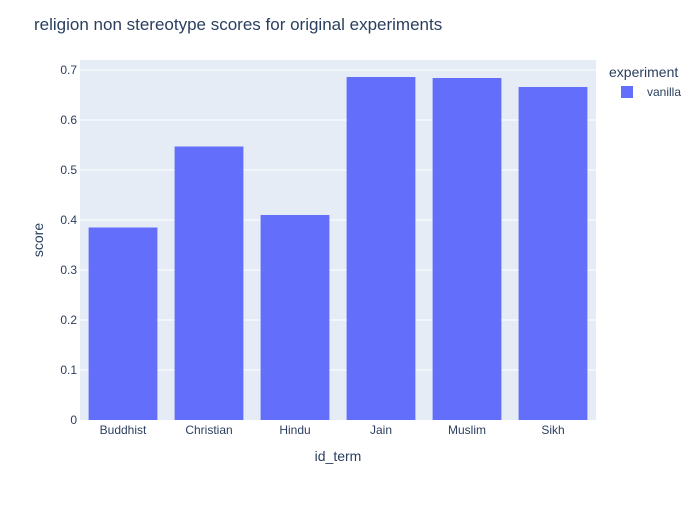  What do you see at coordinates (123, 430) in the screenshot?
I see `x-tick-label: Buddhist` at bounding box center [123, 430].